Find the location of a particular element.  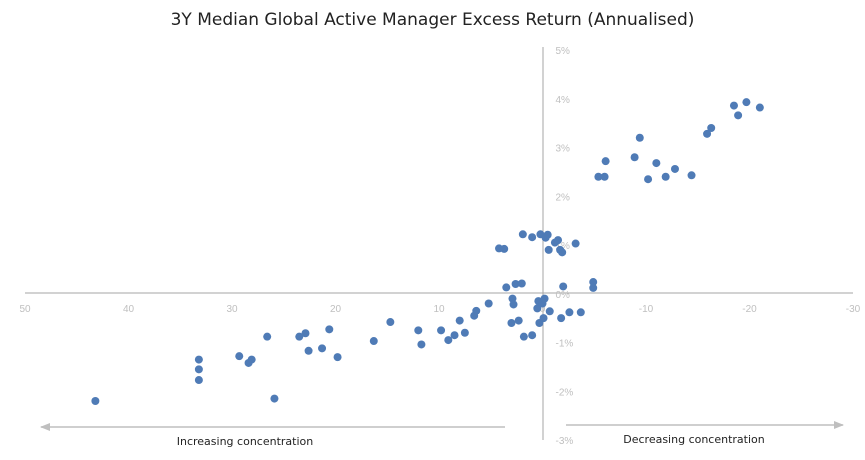

x-tick-labels: 50 40 30 20 10 0 -10 -20 -30 is located at coordinates (439, 309).